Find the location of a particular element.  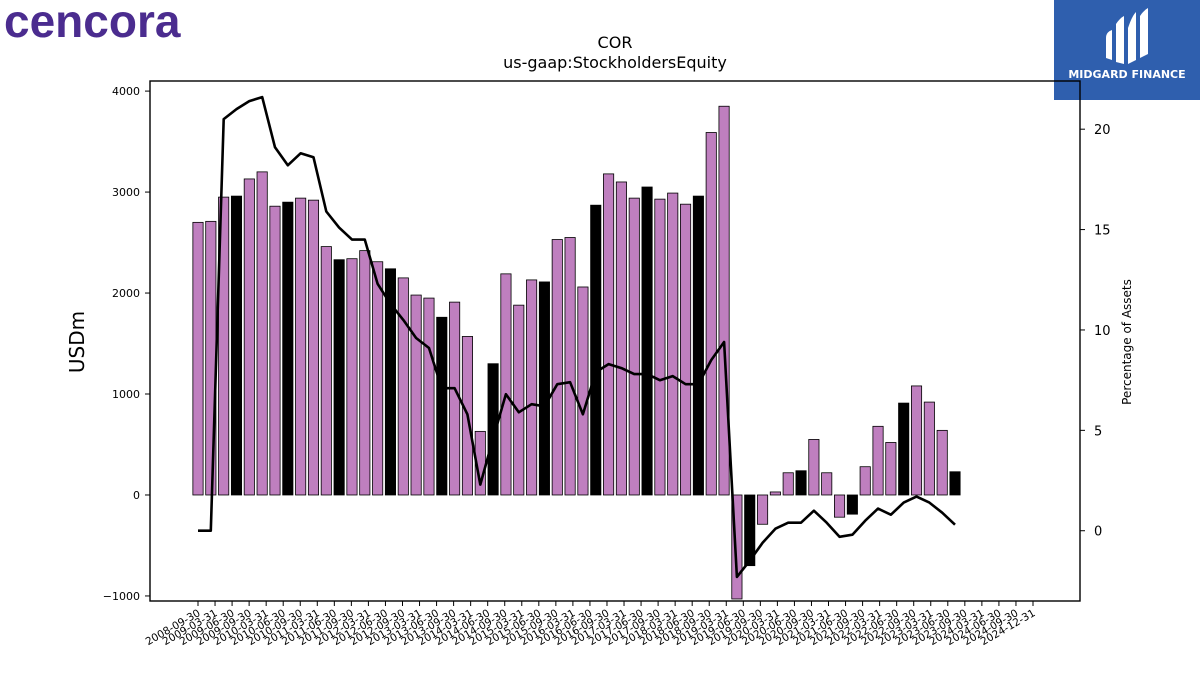

midgard-finance-badge: MIDGARD FINANCE is located at coordinates (1127, 50).